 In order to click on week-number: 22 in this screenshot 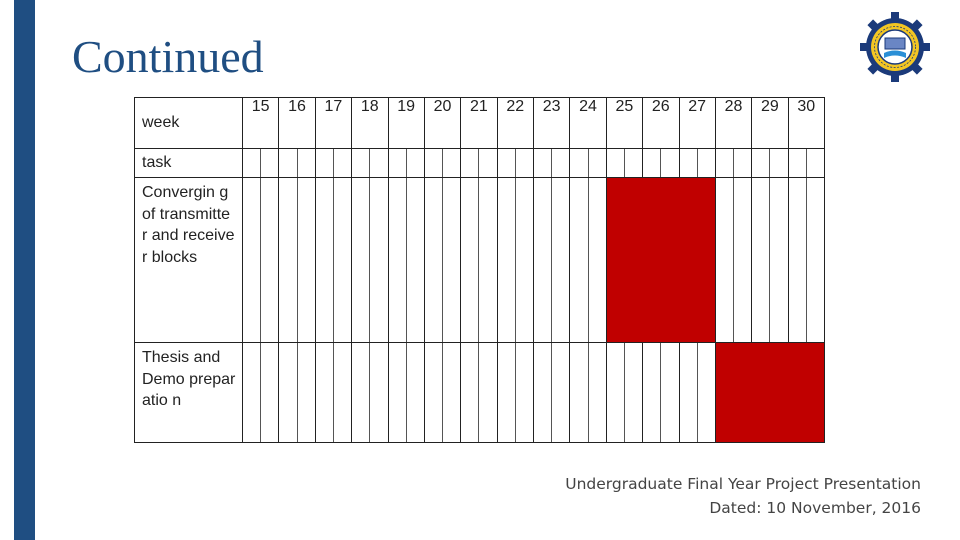, I will do `click(515, 123)`.